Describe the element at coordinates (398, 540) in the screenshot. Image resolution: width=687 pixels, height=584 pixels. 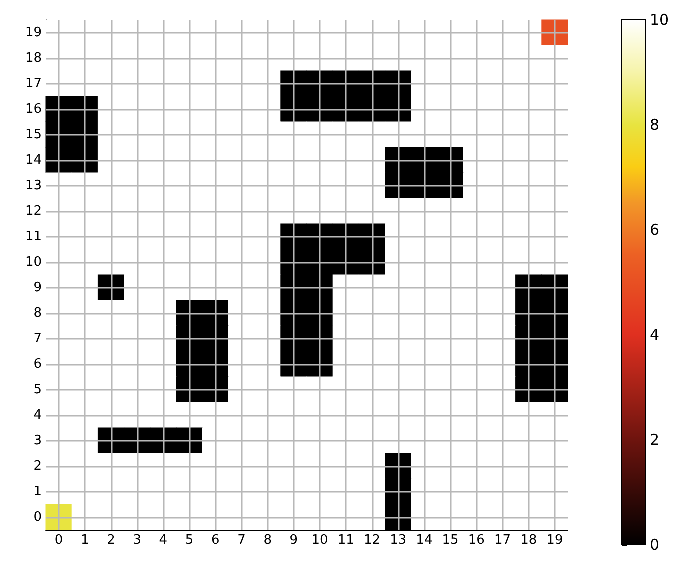
I see `x-tick-label: 13` at that location.